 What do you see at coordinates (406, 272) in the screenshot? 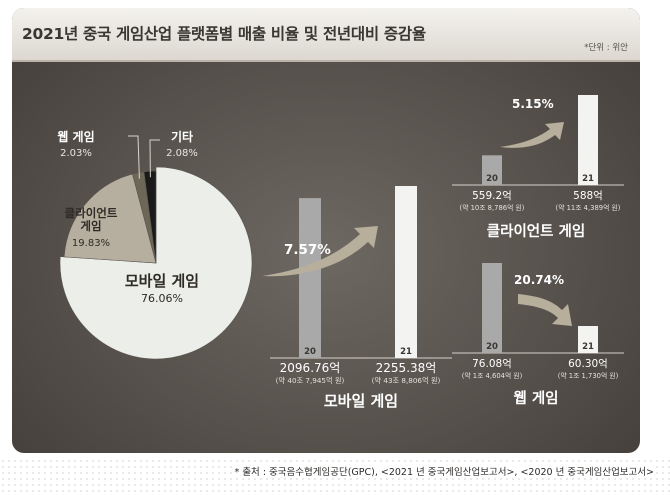
I see `bar-모바일-게임-21` at bounding box center [406, 272].